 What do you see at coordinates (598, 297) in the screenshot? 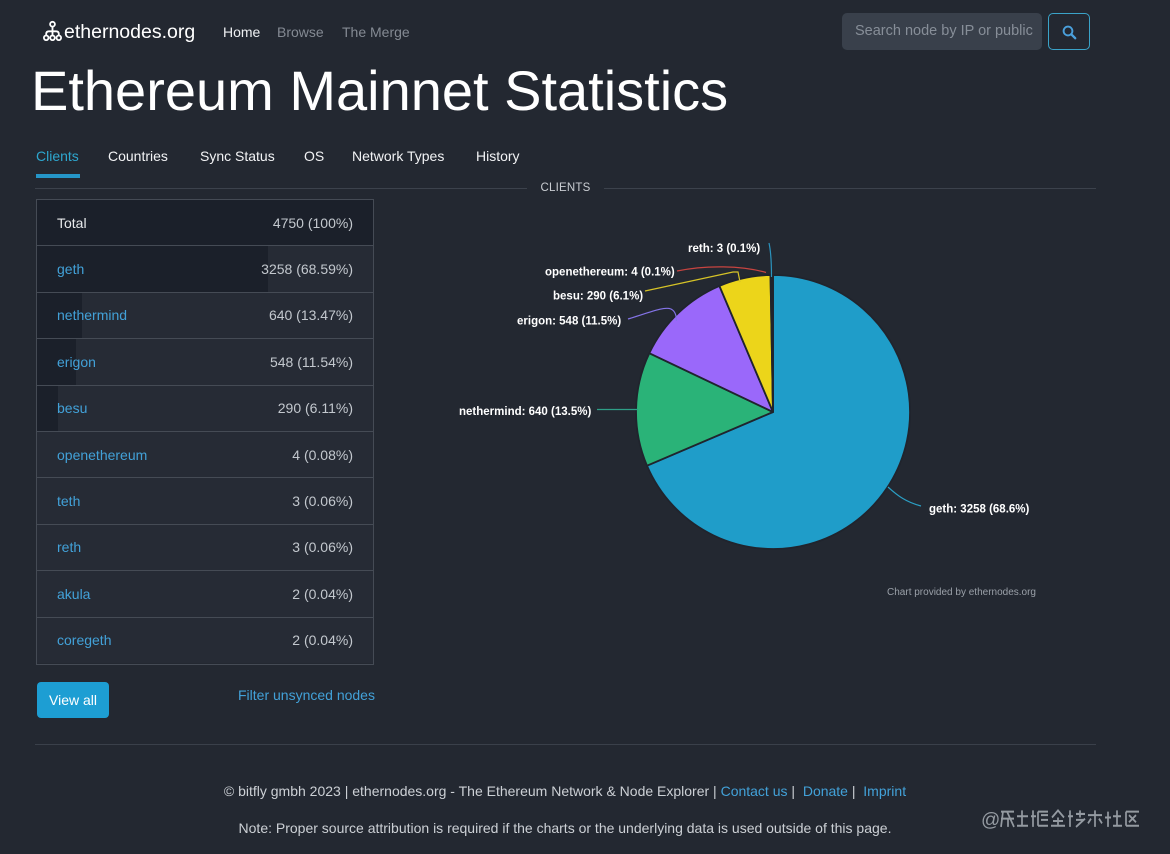
I see `svg-text: besu: 290 (6.1%)` at bounding box center [598, 297].